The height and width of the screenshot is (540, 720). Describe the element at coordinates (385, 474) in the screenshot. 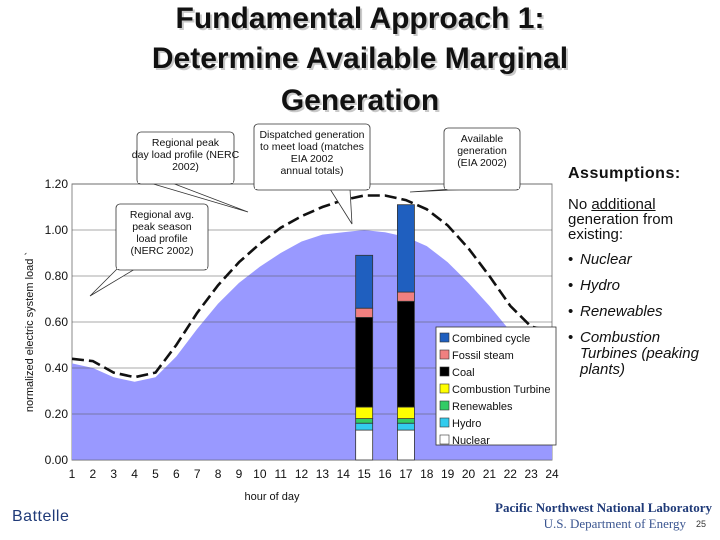

I see `x-tick-label: 16` at that location.